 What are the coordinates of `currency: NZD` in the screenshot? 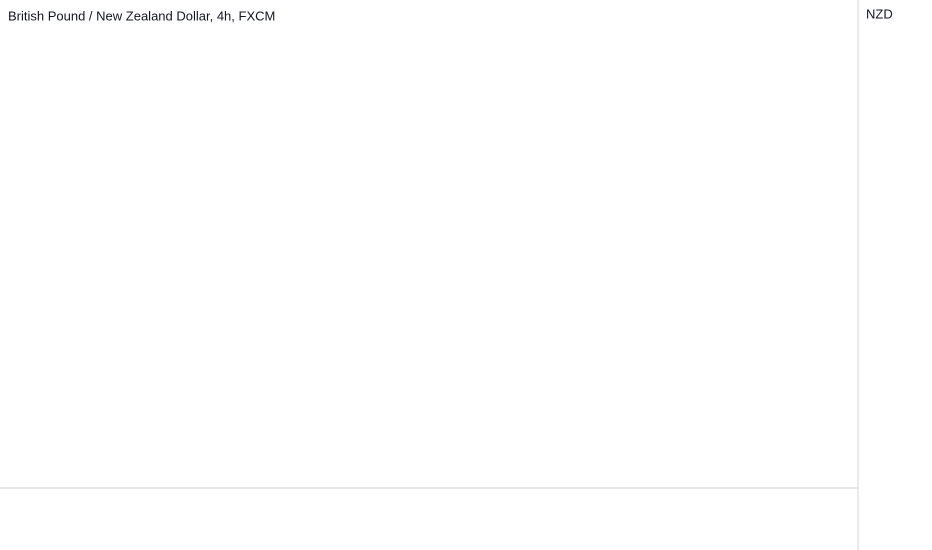 It's located at (879, 13).